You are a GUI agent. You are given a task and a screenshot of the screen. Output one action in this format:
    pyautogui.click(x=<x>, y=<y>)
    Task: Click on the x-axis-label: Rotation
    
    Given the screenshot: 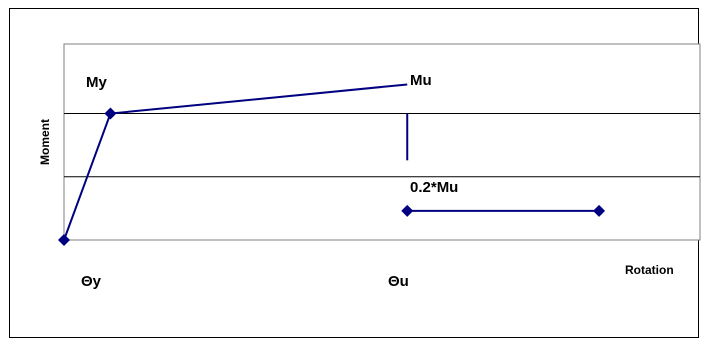 What is the action you would take?
    pyautogui.click(x=649, y=270)
    